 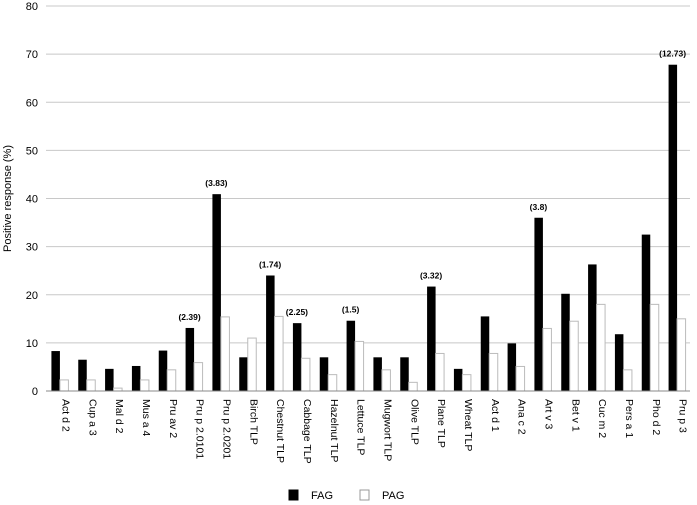 I want to click on legend: FAG PAG, so click(x=346, y=495).